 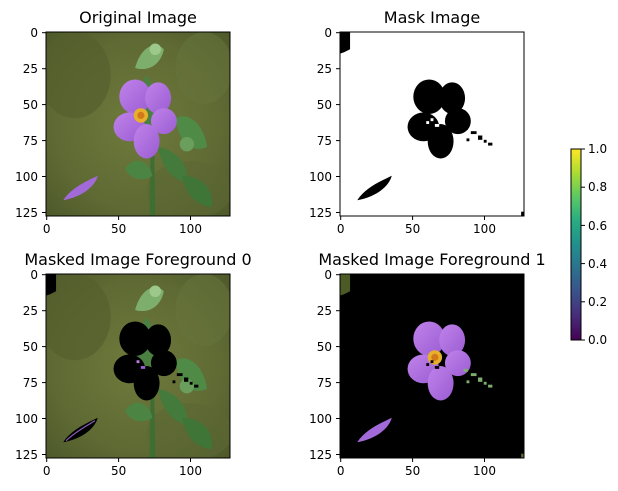 What do you see at coordinates (597, 187) in the screenshot?
I see `colorbar-tick-label: 0.8` at bounding box center [597, 187].